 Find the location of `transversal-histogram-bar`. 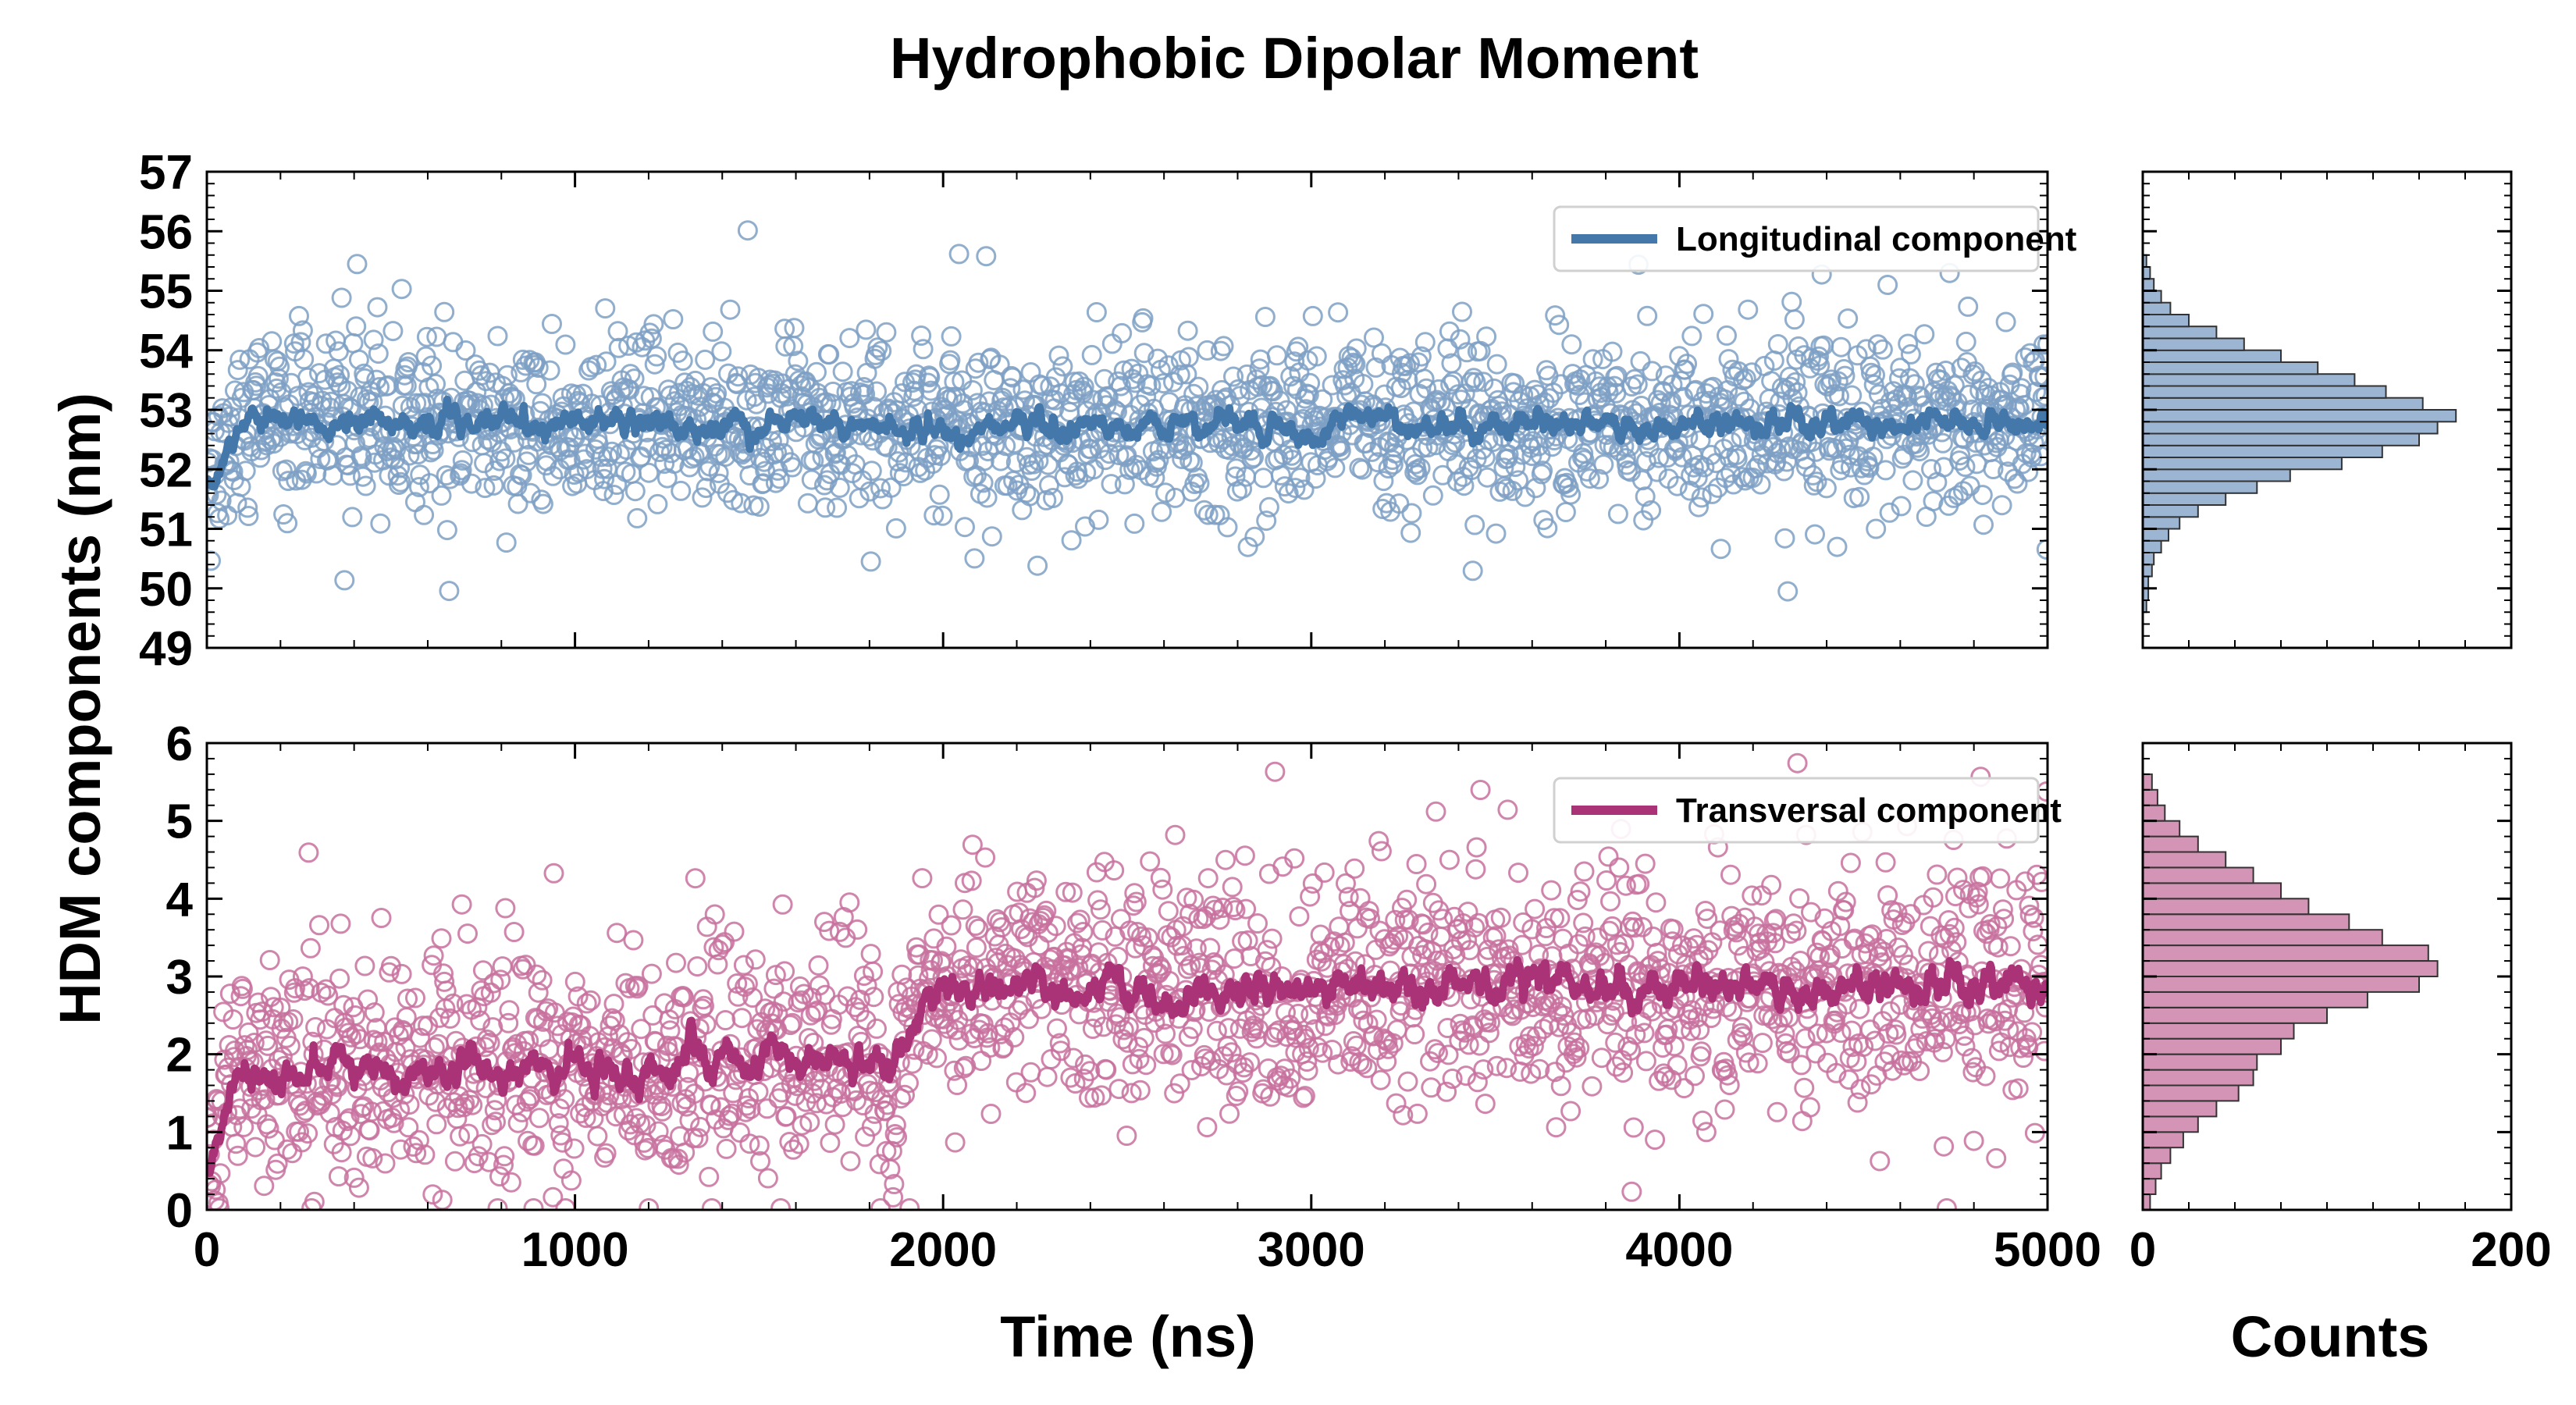

transversal-histogram-bar is located at coordinates (2262, 938).